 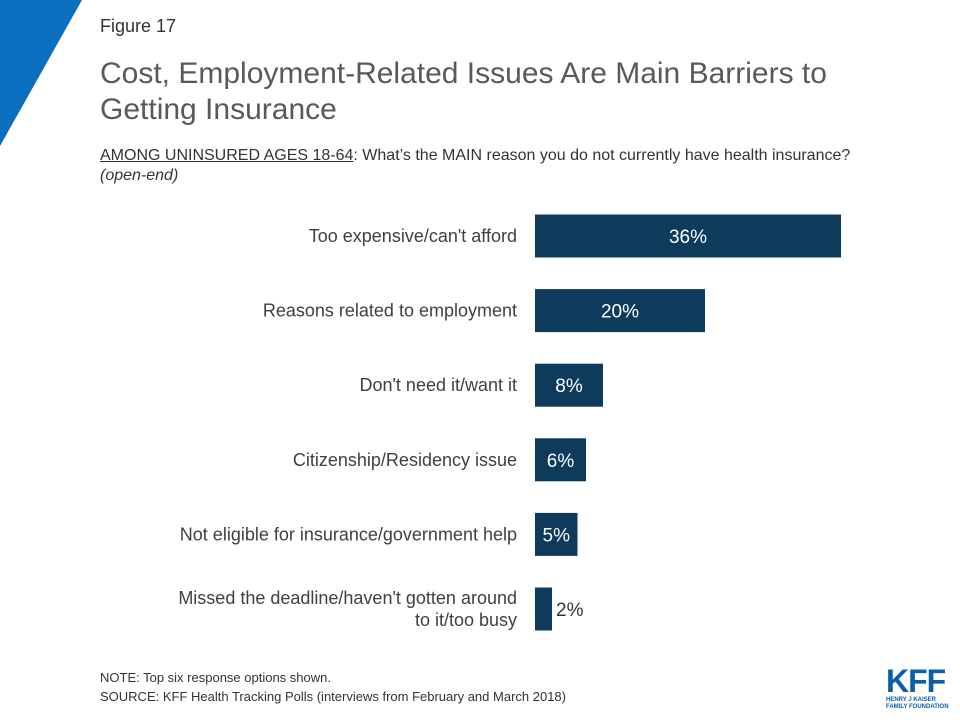 I want to click on logo-subtext: HENRY J KAISER FAMILY FOUNDATION, so click(x=921, y=704).